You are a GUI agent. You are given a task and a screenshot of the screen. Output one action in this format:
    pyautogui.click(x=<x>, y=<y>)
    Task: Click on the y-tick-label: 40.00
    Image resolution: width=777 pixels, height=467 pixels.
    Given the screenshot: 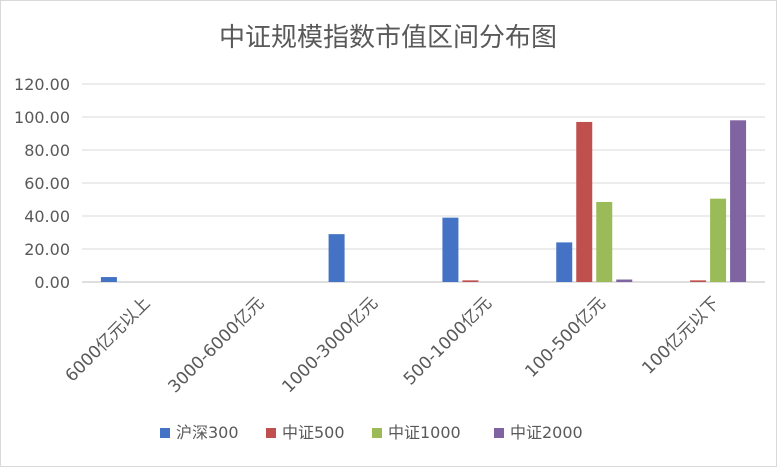 What is the action you would take?
    pyautogui.click(x=47, y=216)
    